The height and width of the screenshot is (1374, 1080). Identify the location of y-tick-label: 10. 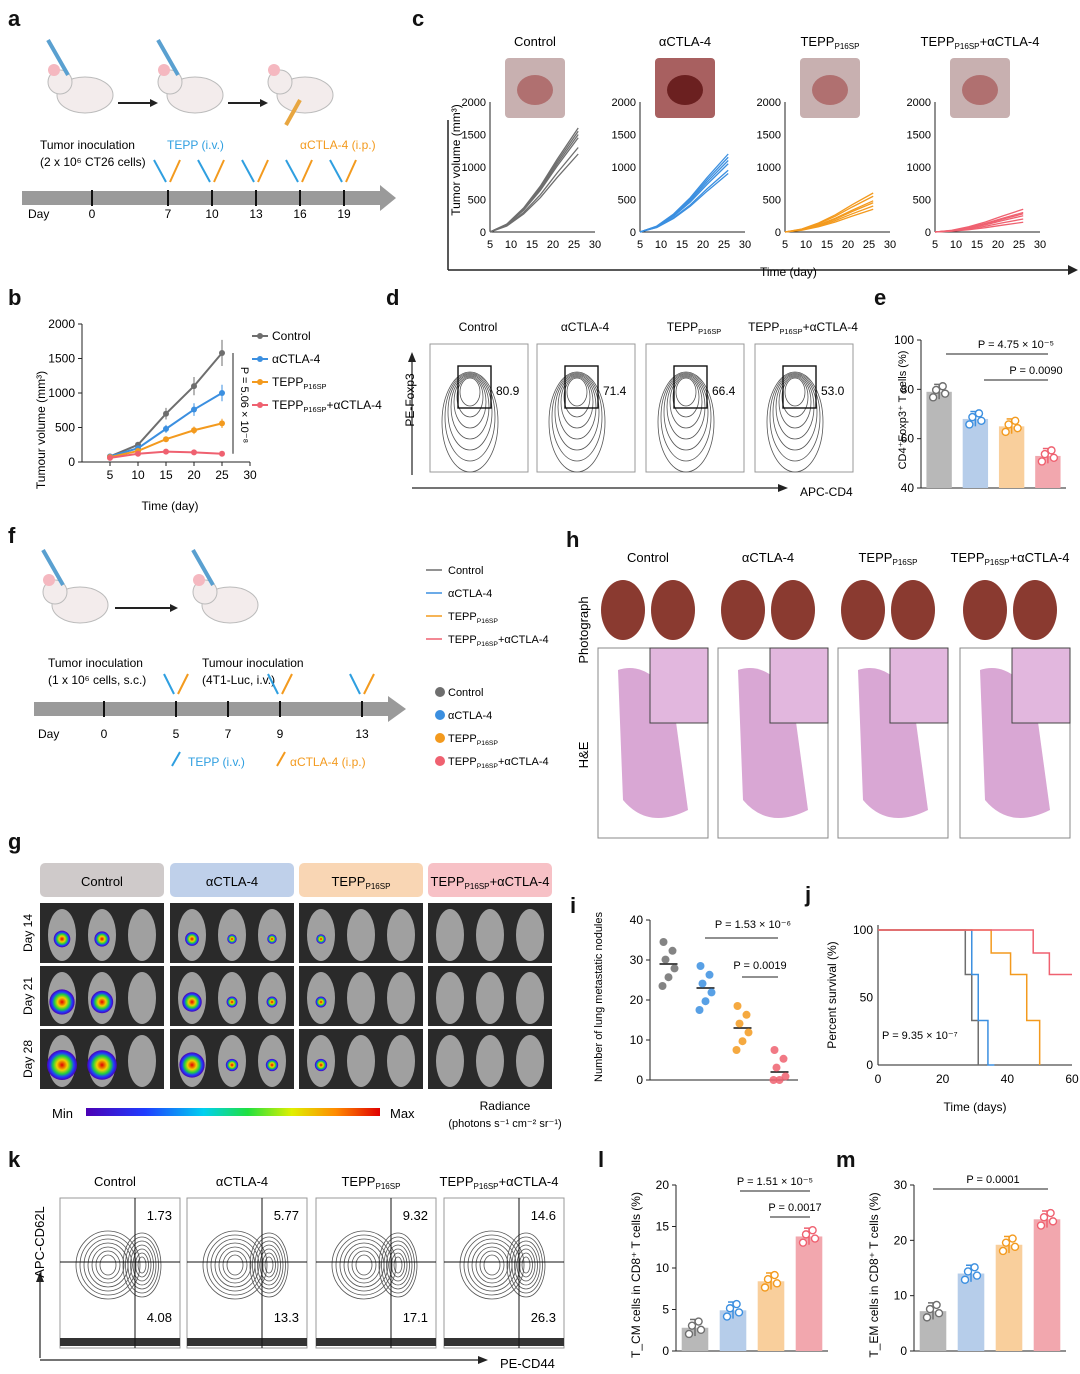
(901, 1296).